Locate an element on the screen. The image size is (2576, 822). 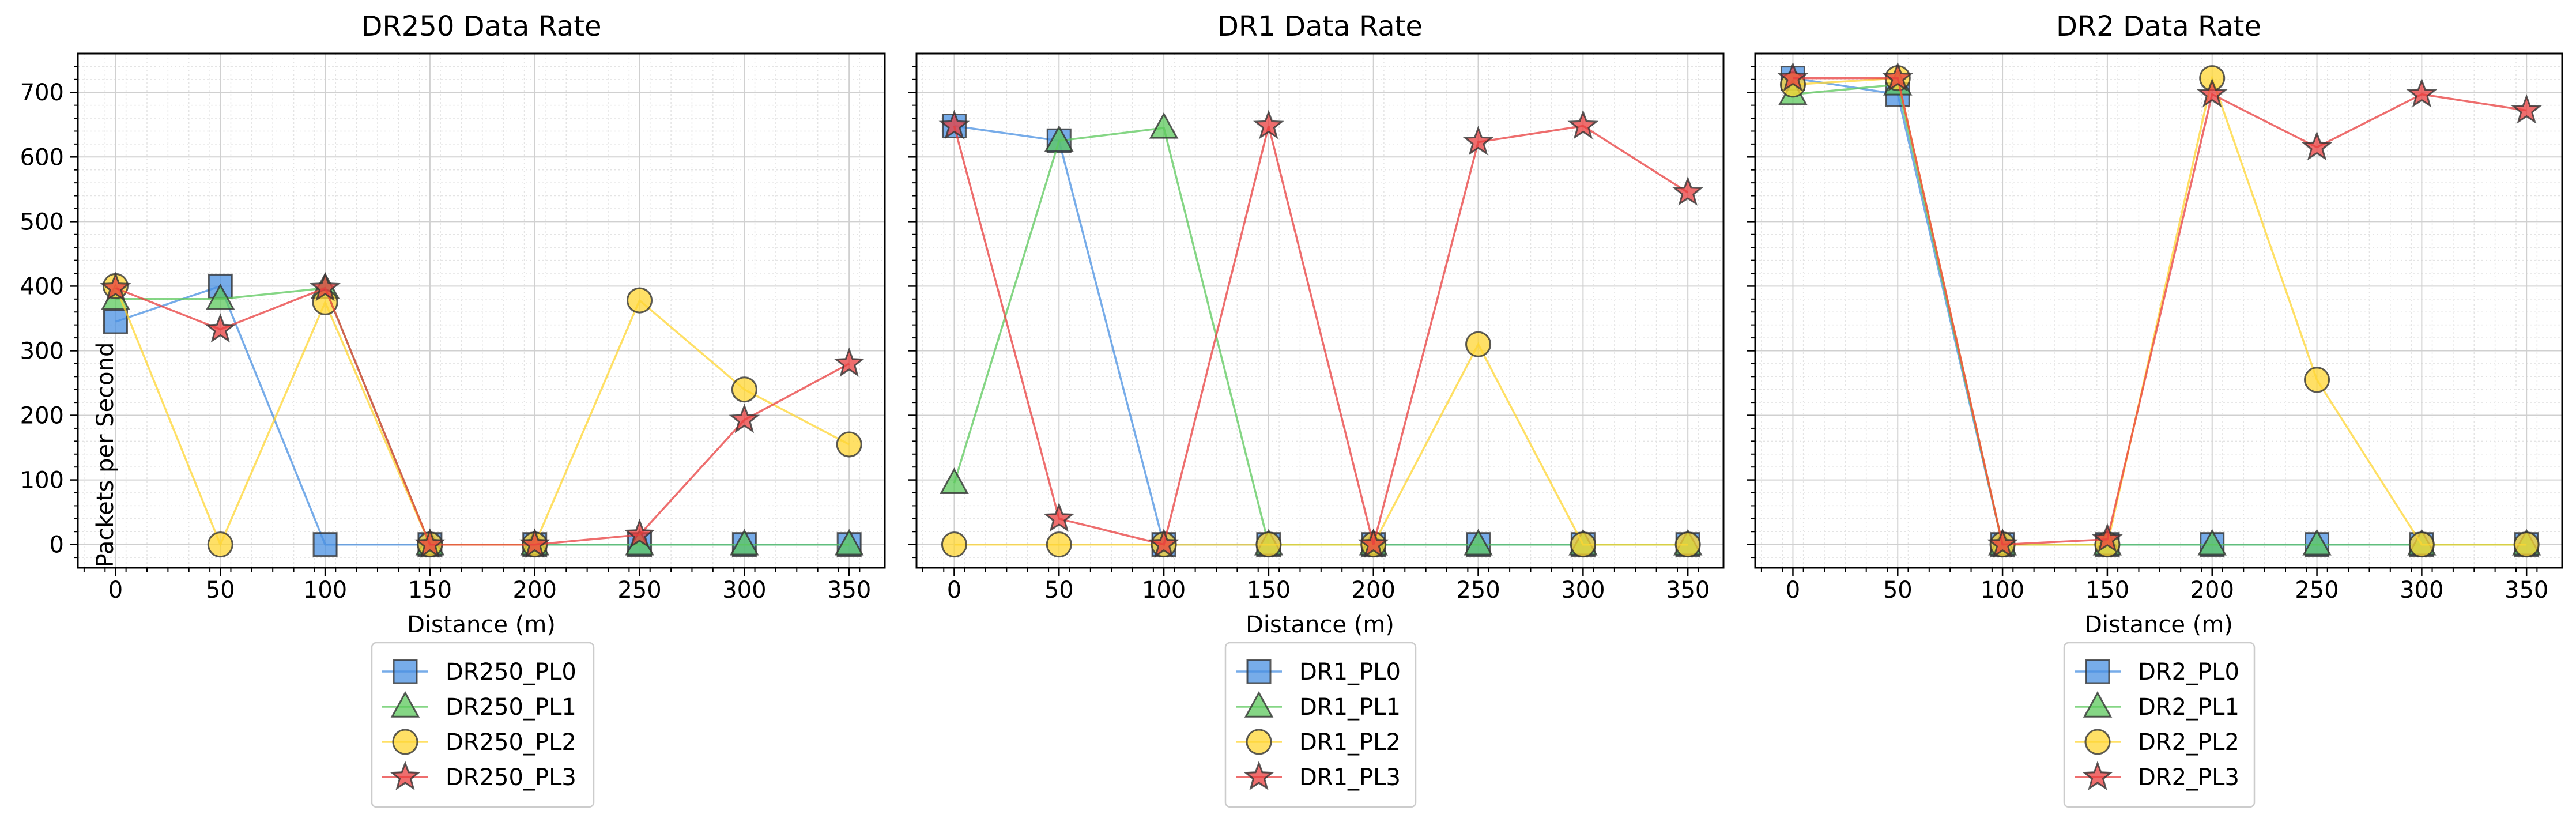
legend-label: DR2_PL0 is located at coordinates (2188, 672).